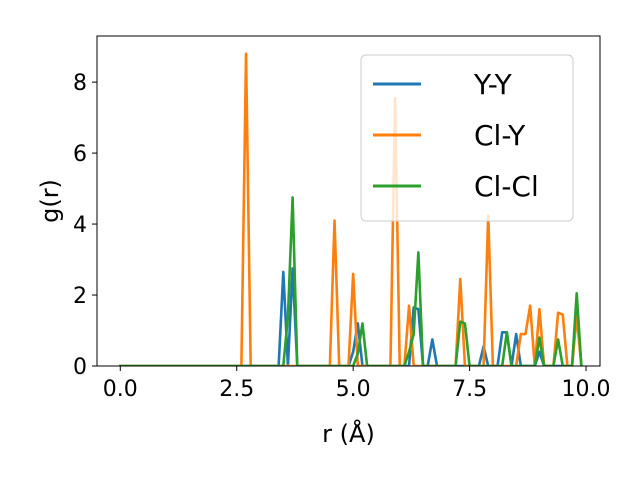 This screenshot has width=640, height=480. Describe the element at coordinates (120, 389) in the screenshot. I see `x-tick-label: 0.0` at that location.